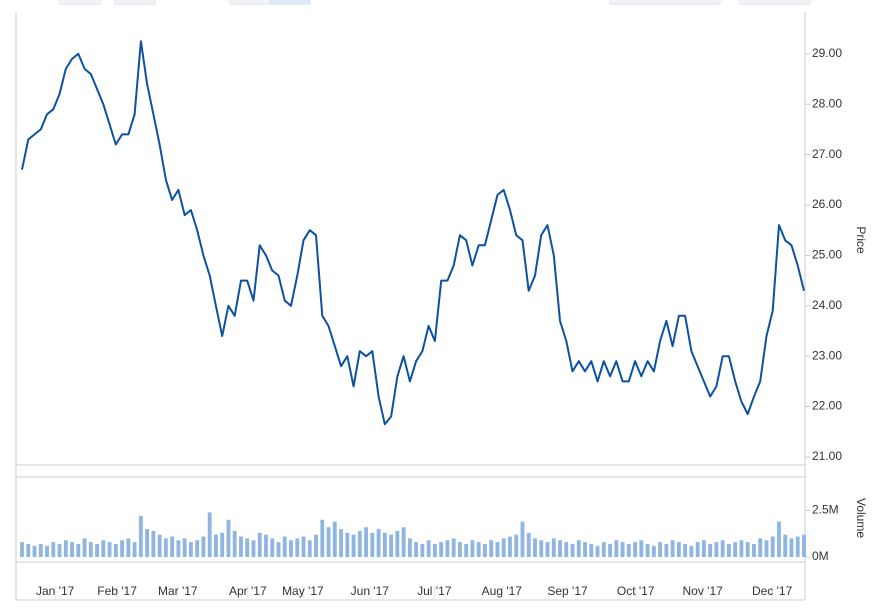 This screenshot has height=614, width=879. What do you see at coordinates (303, 591) in the screenshot?
I see `x-tick-label: May '17` at bounding box center [303, 591].